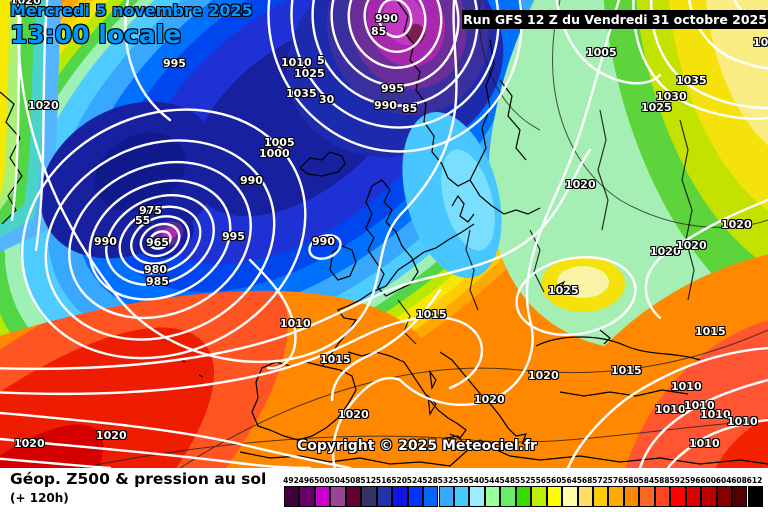  What do you see at coordinates (321, 60) in the screenshot?
I see `pressure-label: 5` at bounding box center [321, 60].